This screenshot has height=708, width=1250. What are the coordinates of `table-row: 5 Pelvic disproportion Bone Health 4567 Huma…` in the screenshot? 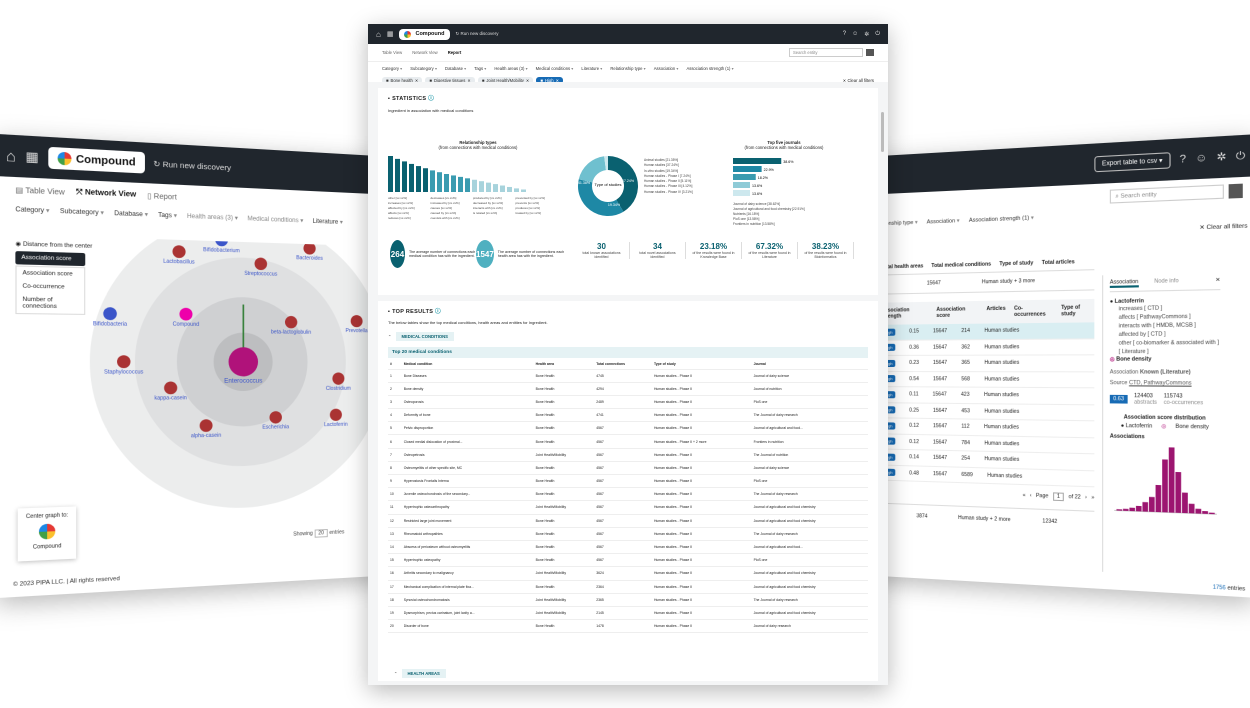 It's located at (628, 428).